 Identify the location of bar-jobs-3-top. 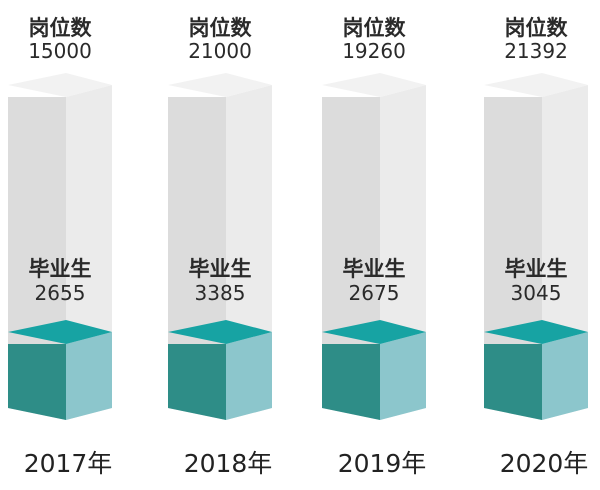
(536, 85).